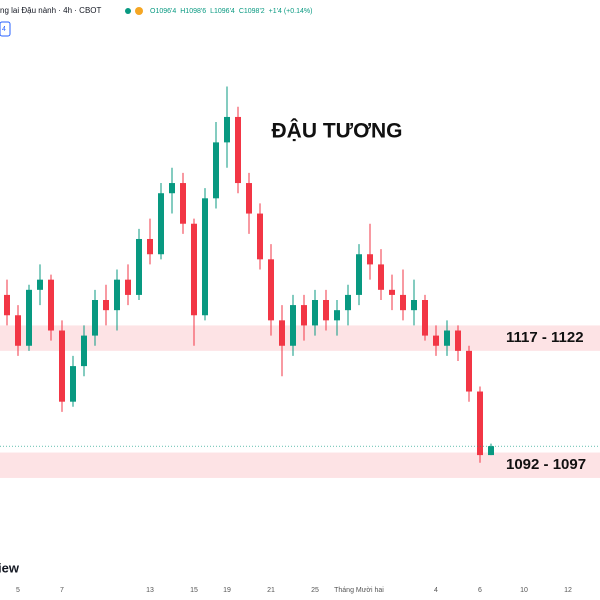 This screenshot has width=600, height=600. What do you see at coordinates (139, 11) in the screenshot?
I see `status-icon` at bounding box center [139, 11].